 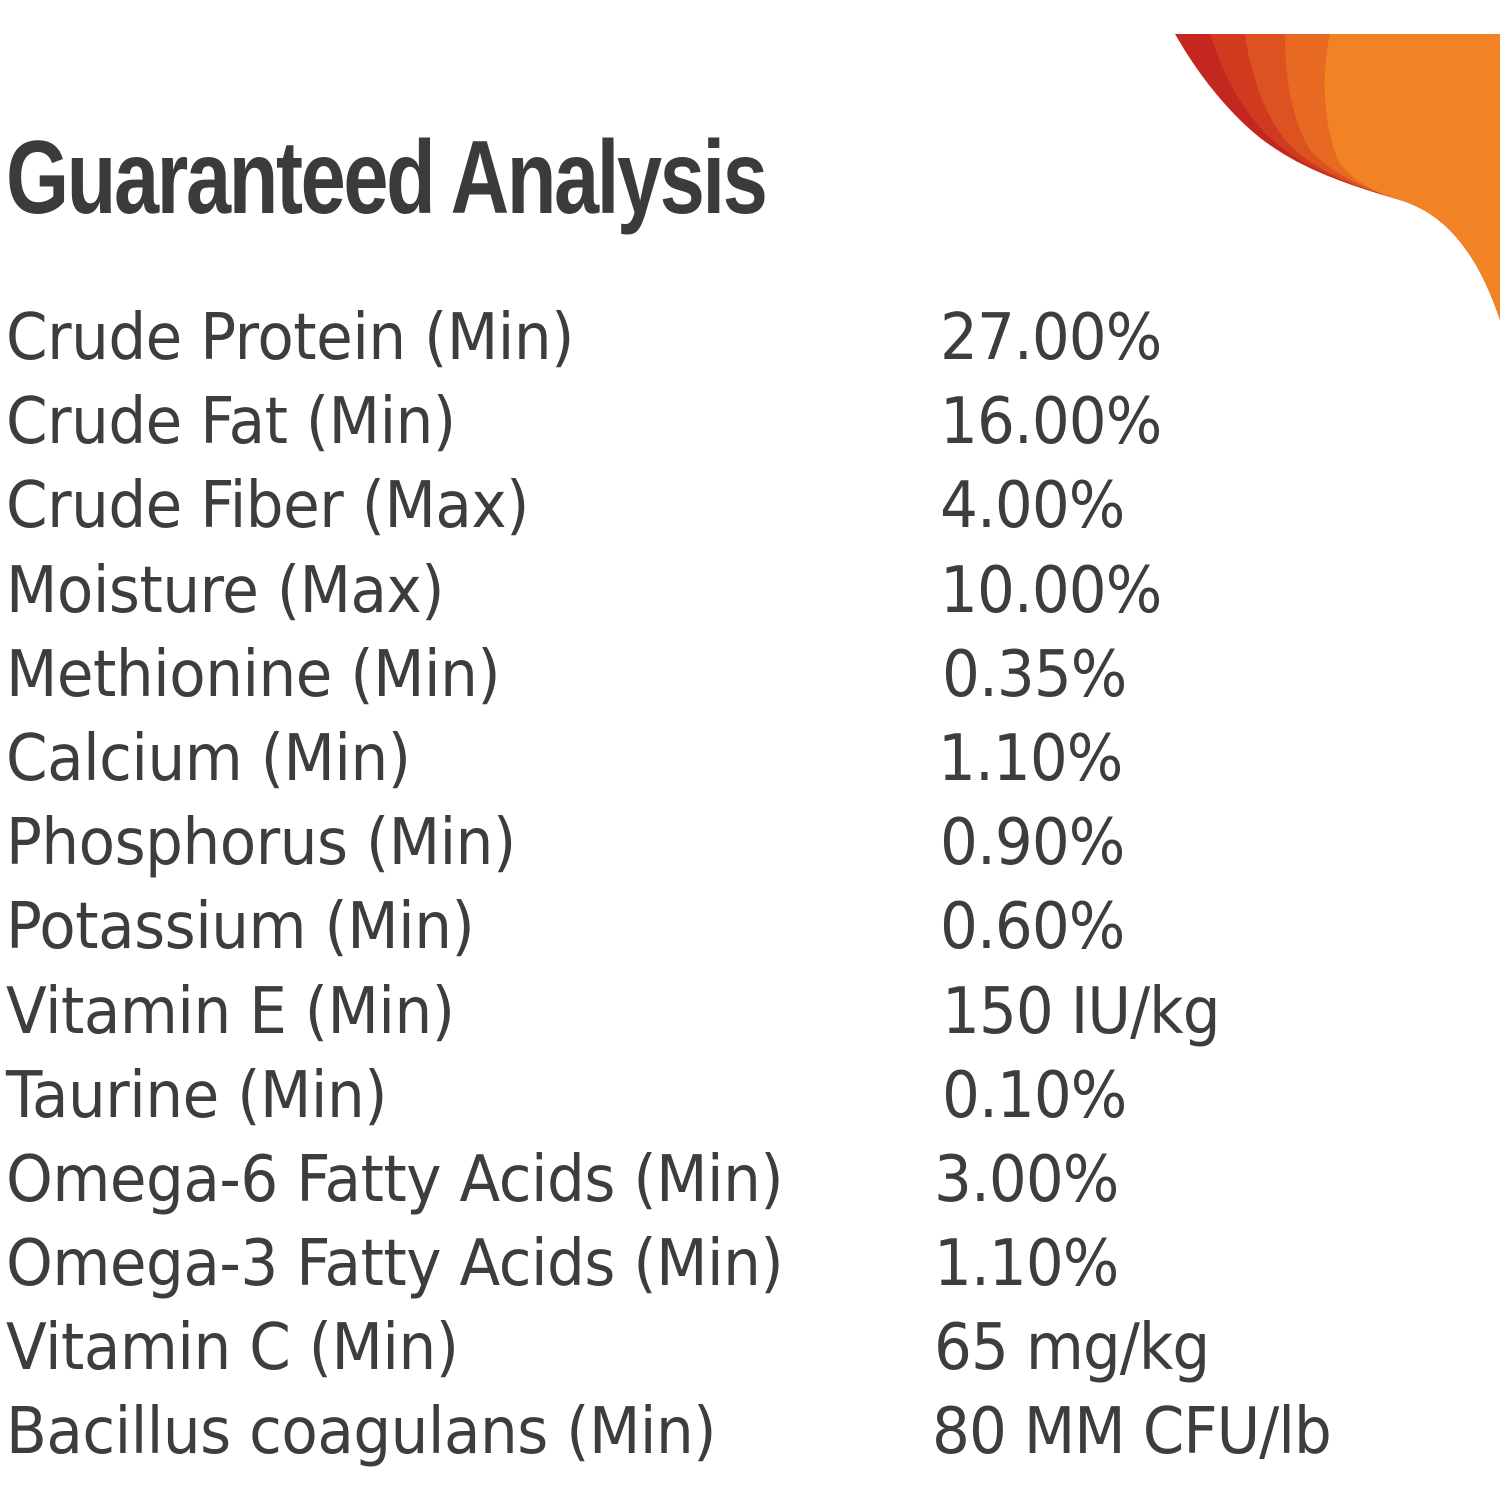 I want to click on analysis-row: Potassium (Min) 0.60%, so click(x=750, y=927).